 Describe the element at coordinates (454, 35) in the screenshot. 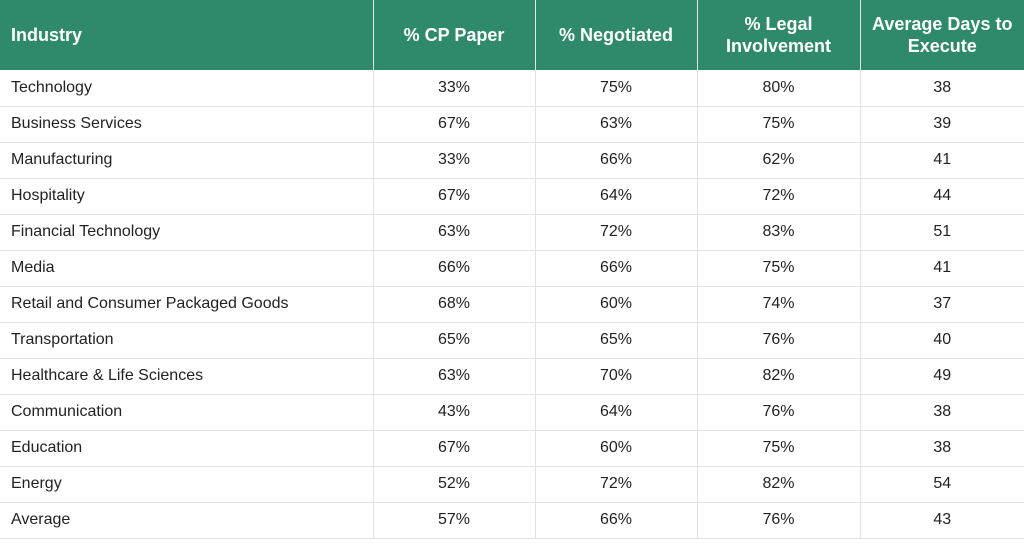

I see `header-cell: % CP Paper` at that location.